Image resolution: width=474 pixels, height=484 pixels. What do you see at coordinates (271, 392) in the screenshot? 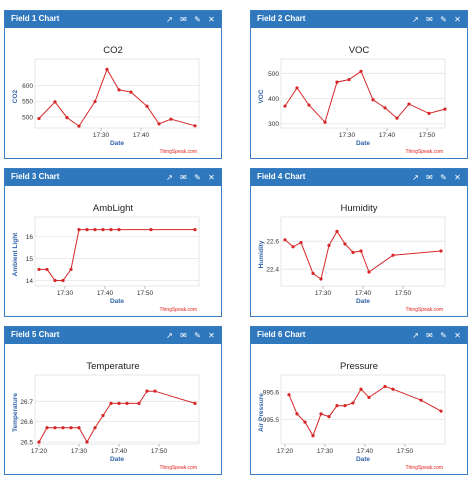
I see `y-tick-label: 995.6` at bounding box center [271, 392].